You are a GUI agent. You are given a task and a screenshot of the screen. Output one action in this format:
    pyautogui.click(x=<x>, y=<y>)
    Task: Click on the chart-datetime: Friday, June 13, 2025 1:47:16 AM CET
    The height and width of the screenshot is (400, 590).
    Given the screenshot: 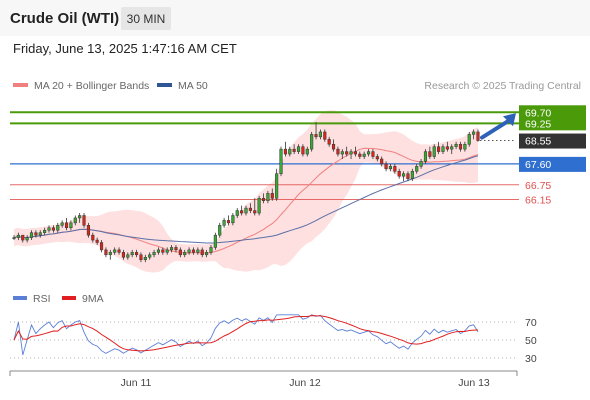 What is the action you would take?
    pyautogui.click(x=125, y=48)
    